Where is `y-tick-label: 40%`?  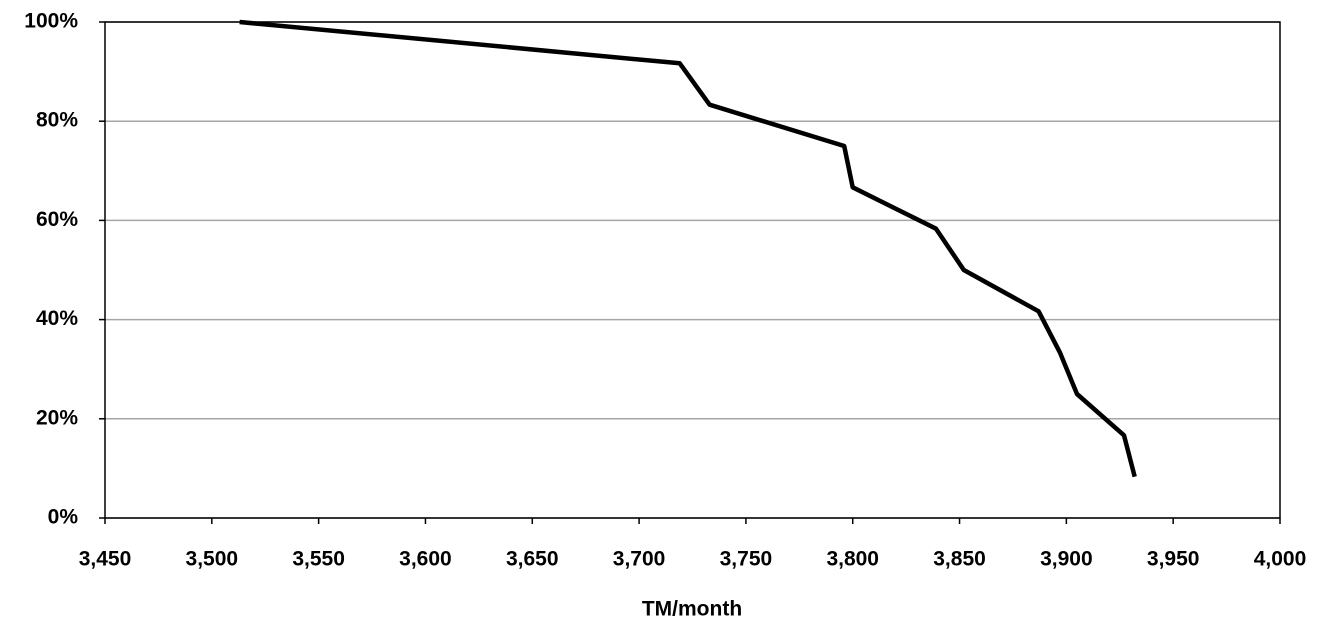 y-tick-label: 40% is located at coordinates (57, 318).